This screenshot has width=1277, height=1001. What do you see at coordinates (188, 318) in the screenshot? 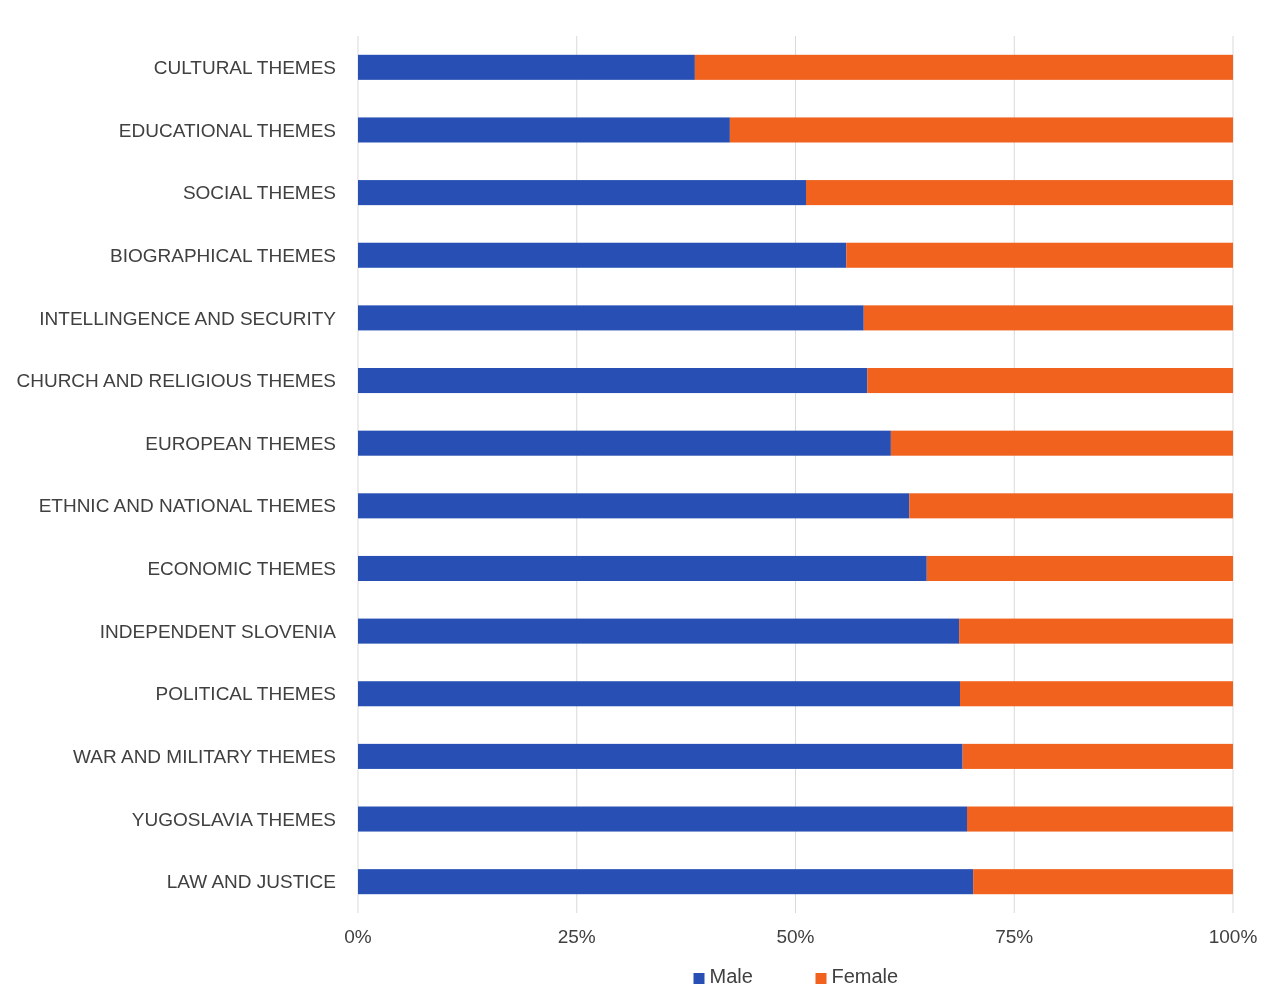
I see `y-tick-label: INTELLINGENCE AND SECURITY` at bounding box center [188, 318].